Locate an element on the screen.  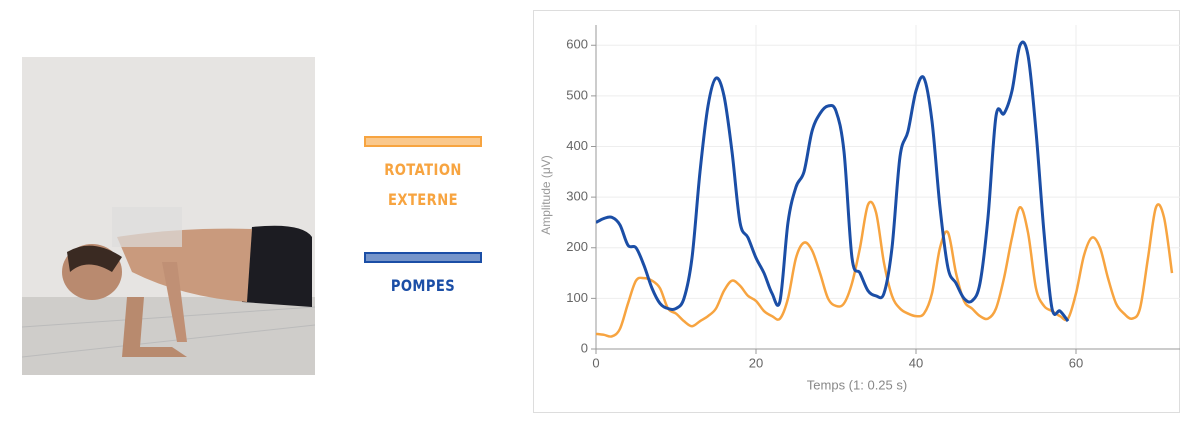
legend-label: ROTATION EXTERNE is located at coordinates (423, 184).